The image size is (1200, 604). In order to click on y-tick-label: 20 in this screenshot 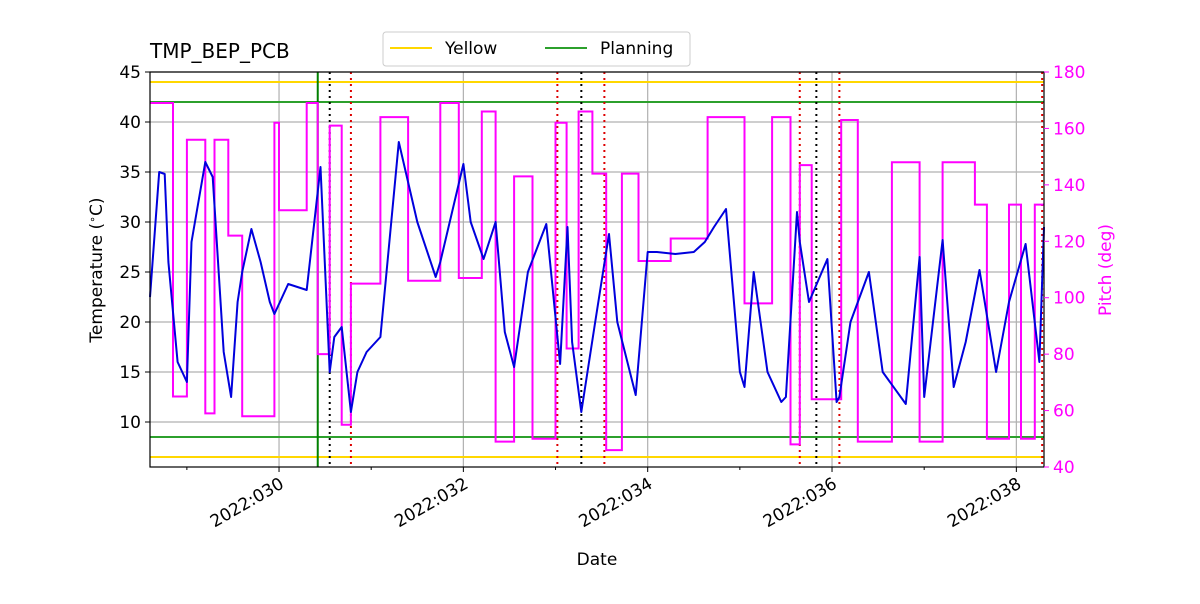, I will do `click(130, 323)`.